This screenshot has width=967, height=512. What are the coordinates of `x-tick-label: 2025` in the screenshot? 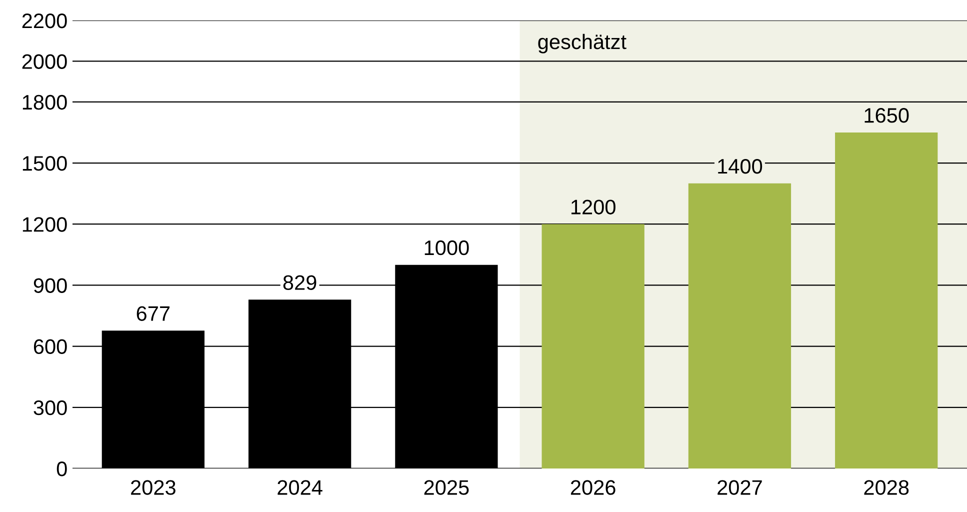 It's located at (446, 487).